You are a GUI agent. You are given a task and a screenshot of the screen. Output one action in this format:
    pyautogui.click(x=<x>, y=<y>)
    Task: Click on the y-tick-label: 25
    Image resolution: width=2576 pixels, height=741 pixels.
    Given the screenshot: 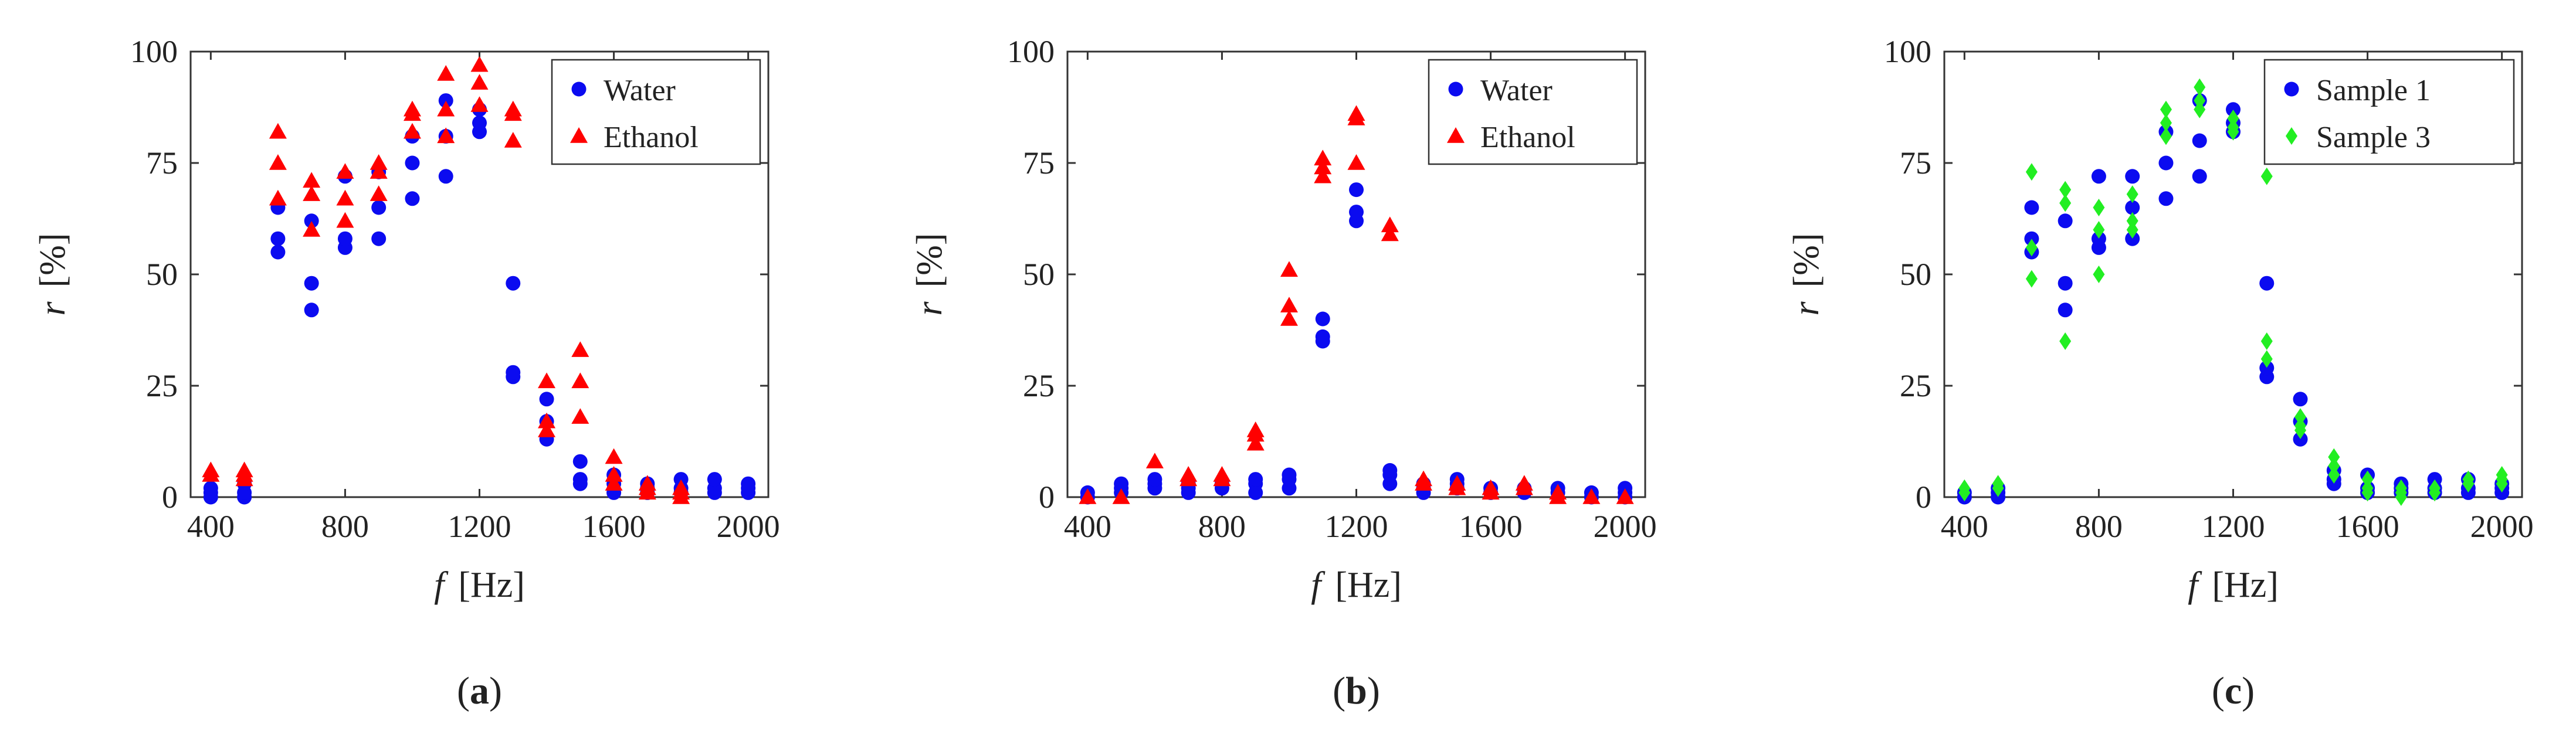 What is the action you would take?
    pyautogui.click(x=1915, y=386)
    